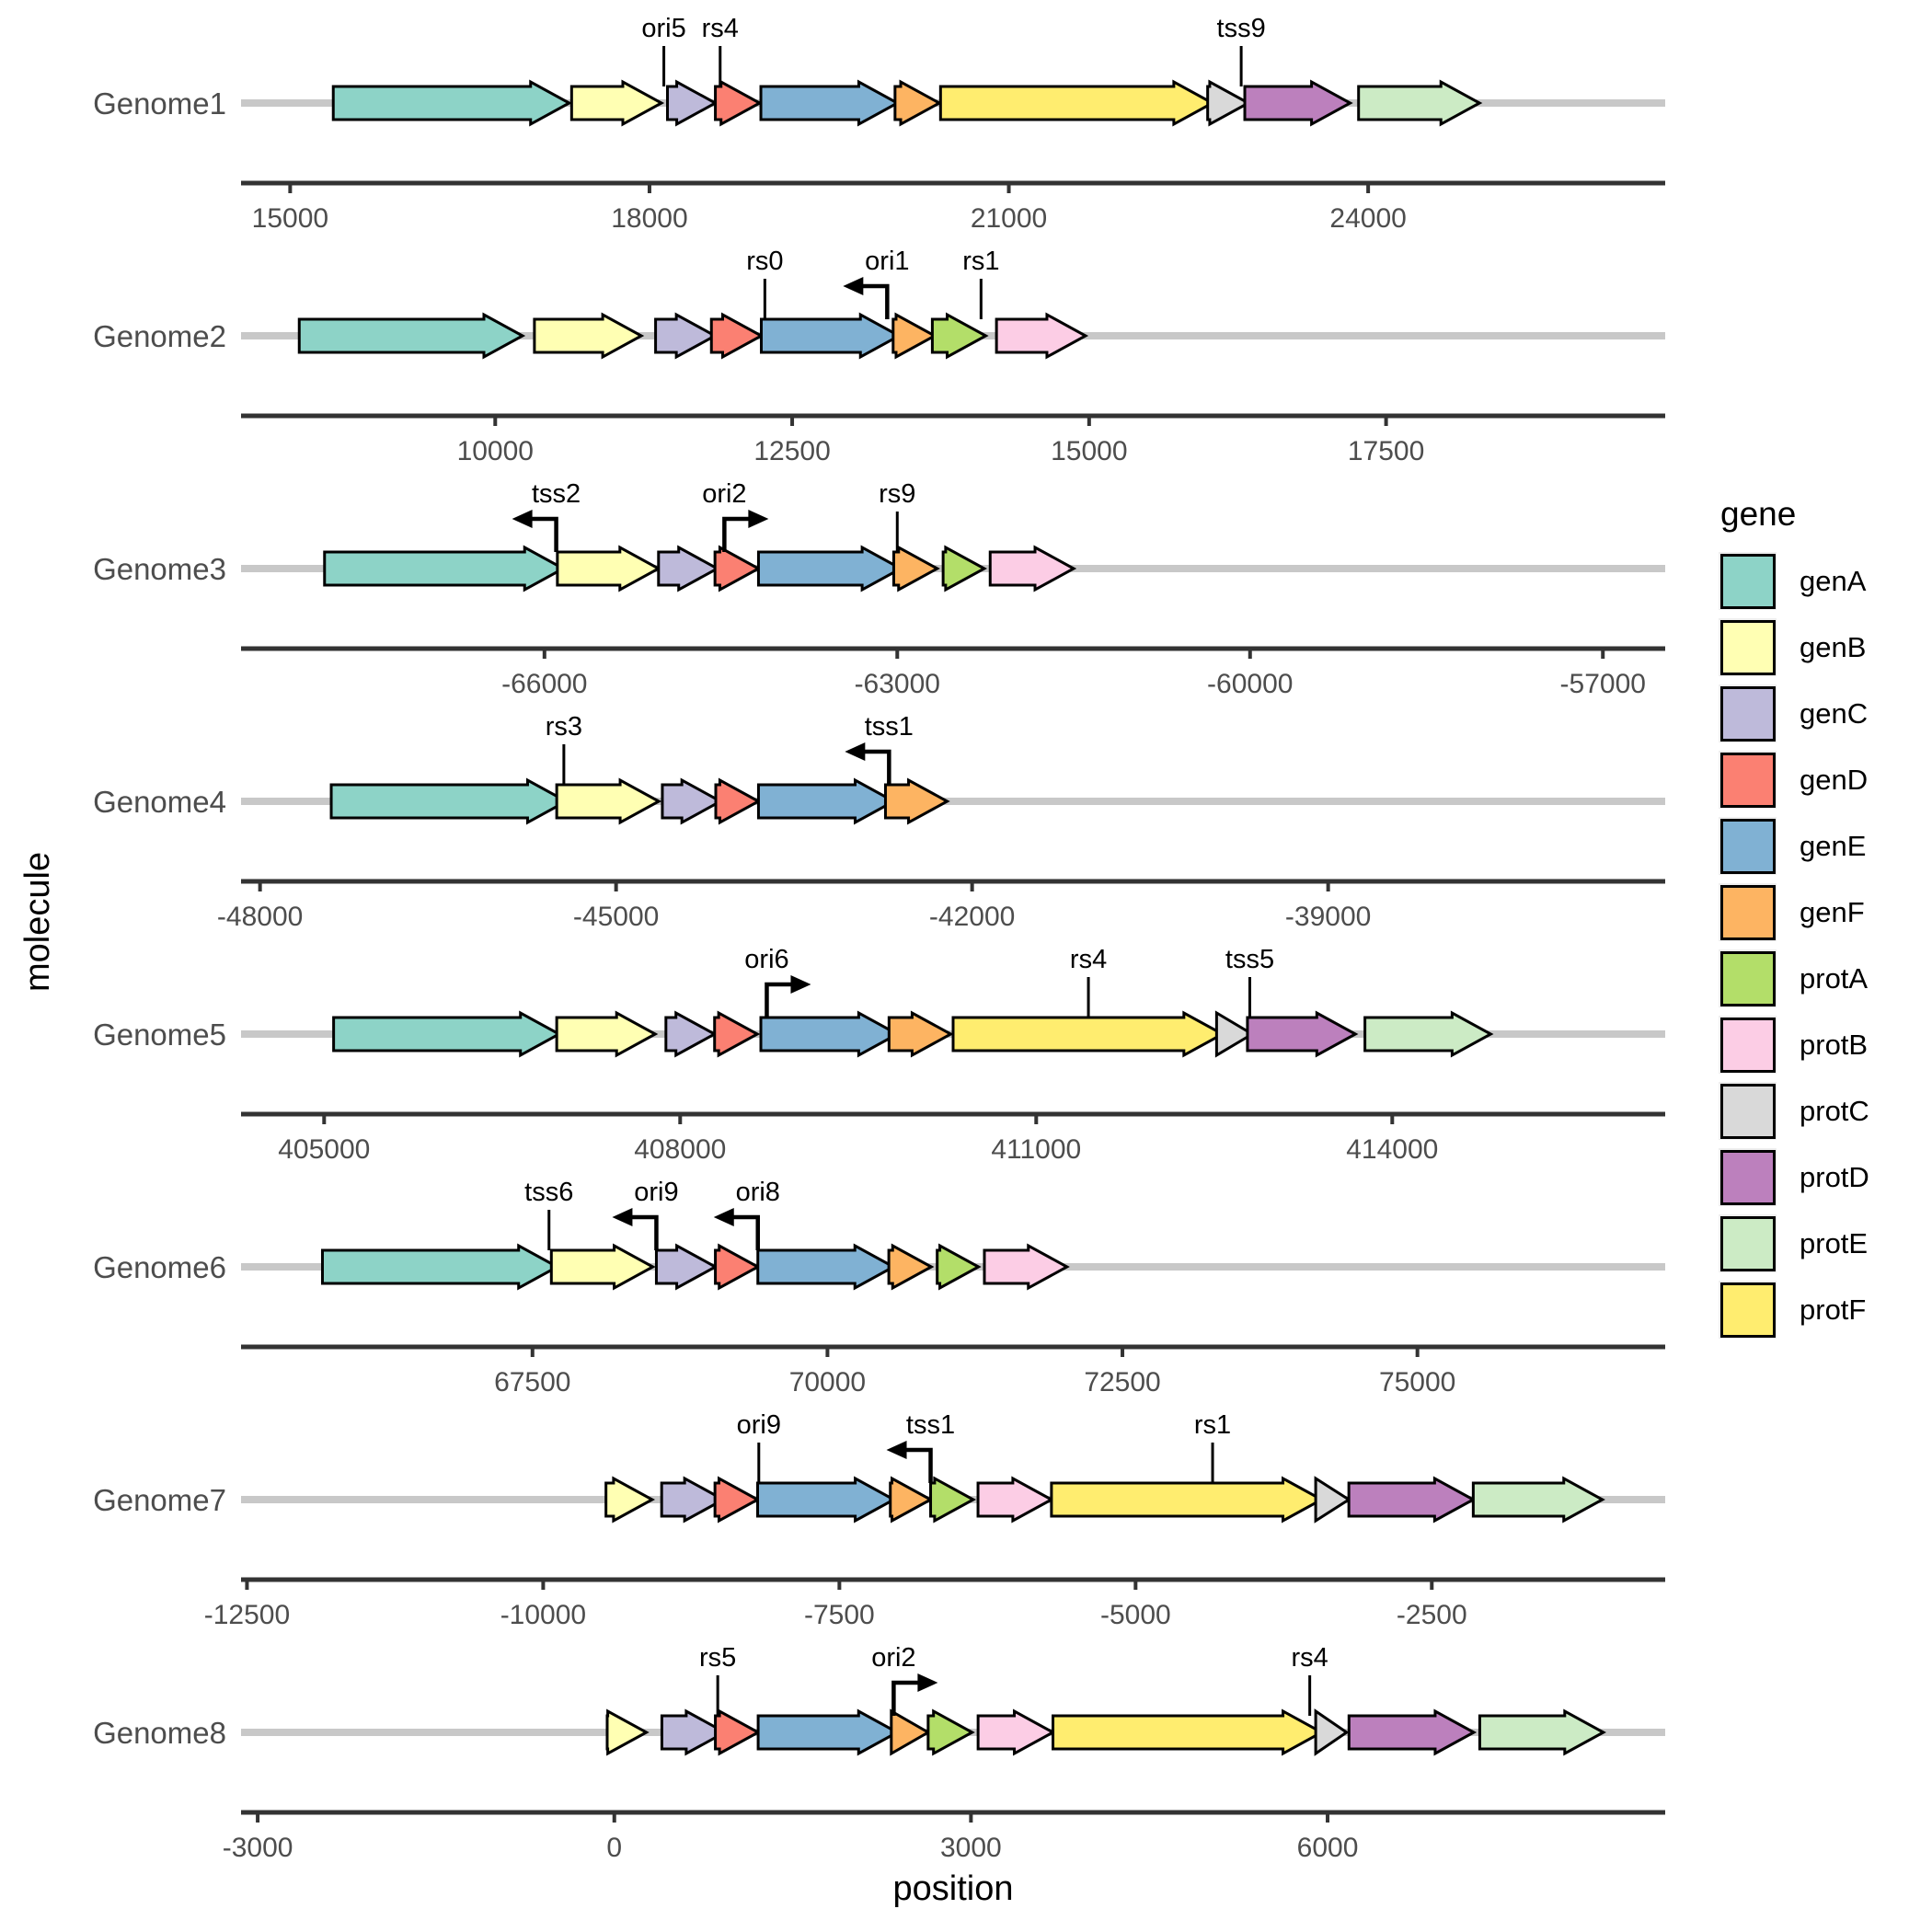 The image size is (1932, 1932). Describe the element at coordinates (1135, 1615) in the screenshot. I see `axis-tick-label: -5000` at that location.